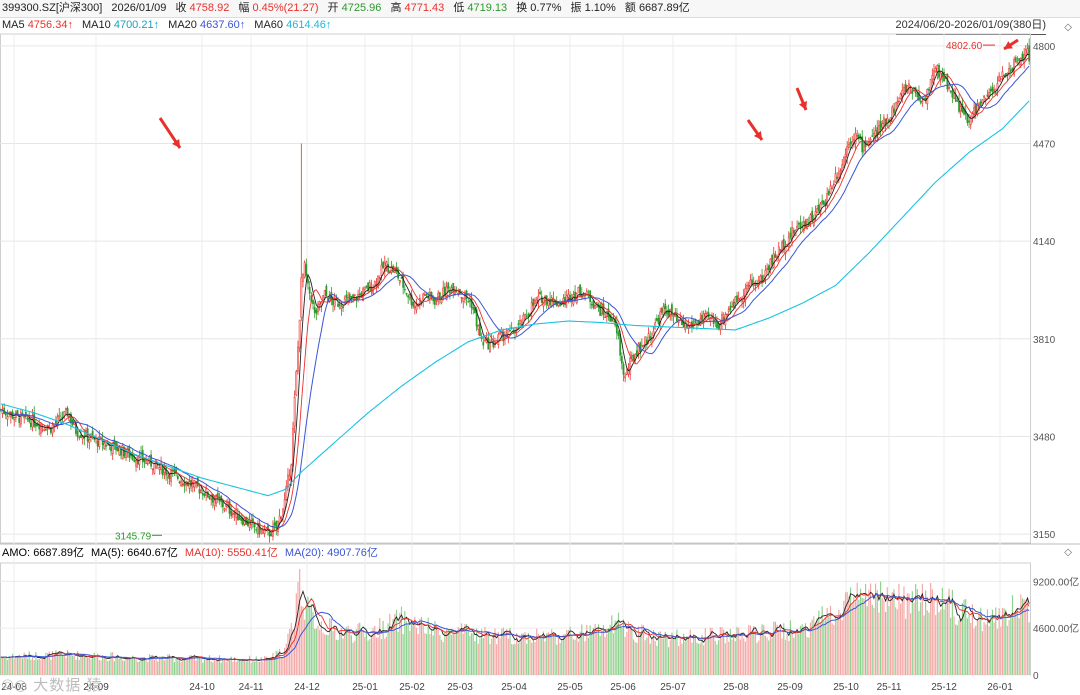 This screenshot has height=695, width=1080. I want to click on watermark: ©◎ 大数据 猿, so click(52, 685).